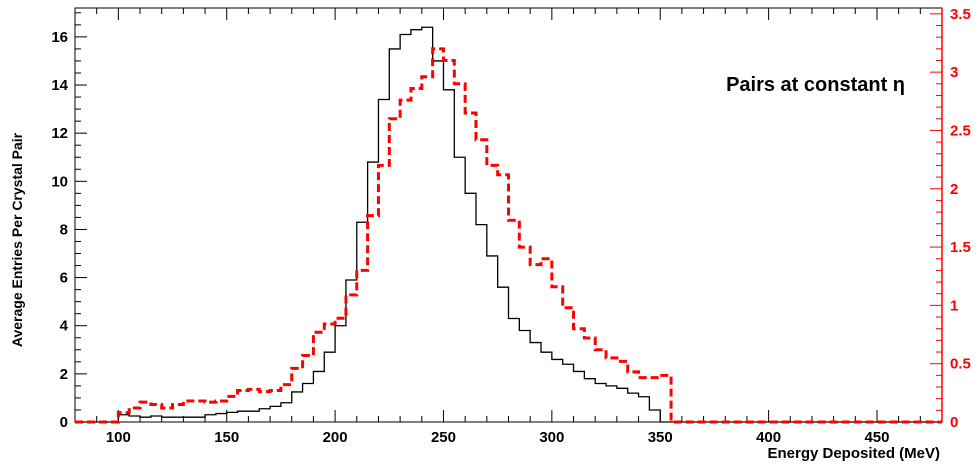 The width and height of the screenshot is (978, 475). Describe the element at coordinates (954, 305) in the screenshot. I see `y-right-tick-label: 1` at that location.